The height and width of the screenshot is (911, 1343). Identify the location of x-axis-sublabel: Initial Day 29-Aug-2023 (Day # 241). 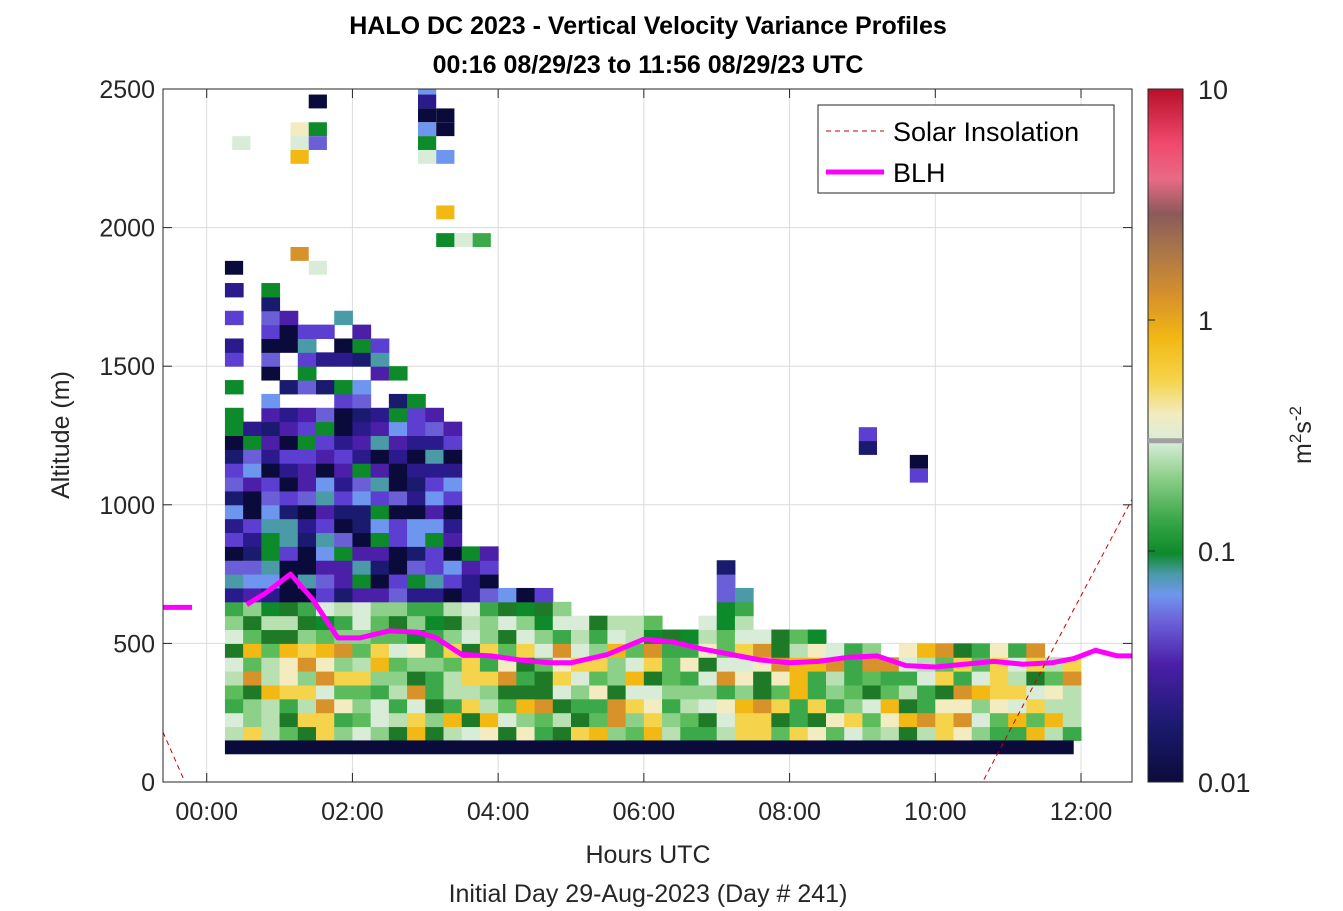
(648, 894).